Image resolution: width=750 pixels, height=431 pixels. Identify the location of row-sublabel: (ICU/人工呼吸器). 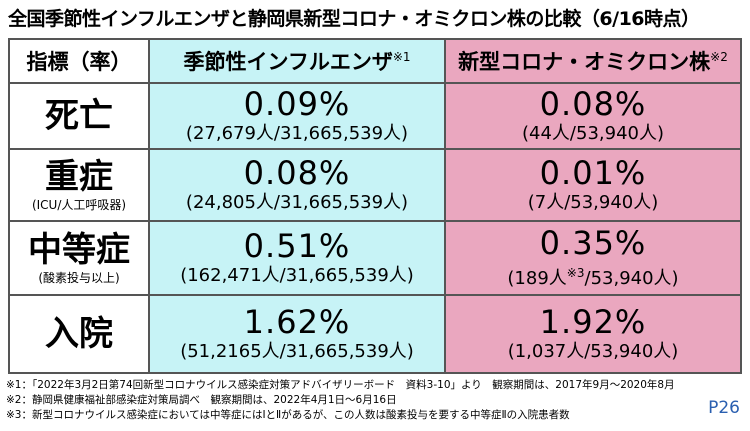
(79, 204).